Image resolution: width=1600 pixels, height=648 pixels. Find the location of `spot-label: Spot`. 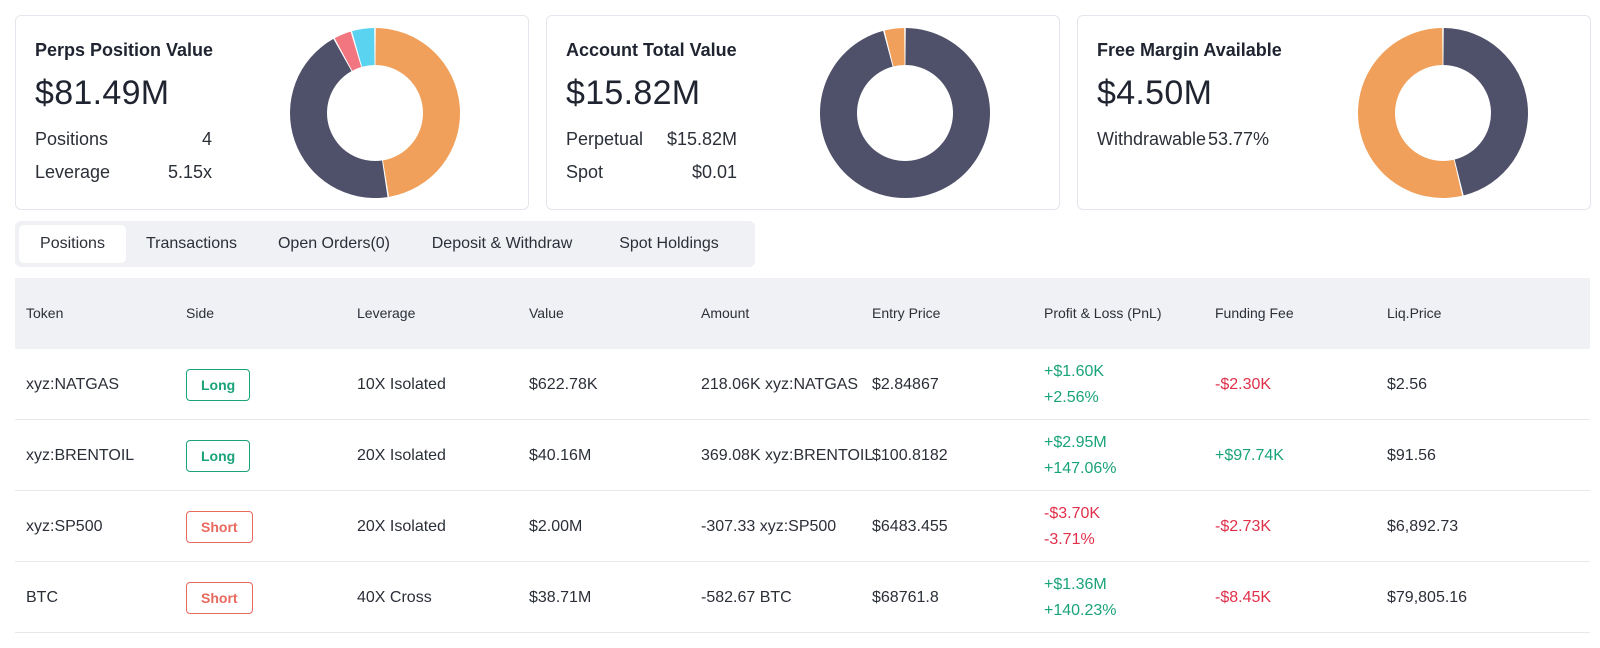

spot-label: Spot is located at coordinates (585, 172).